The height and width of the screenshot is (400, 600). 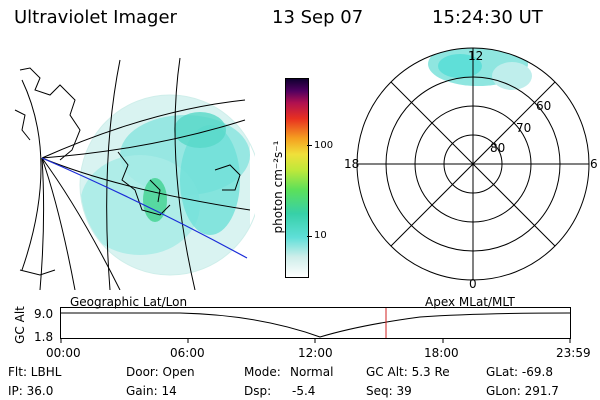 What do you see at coordinates (258, 391) in the screenshot?
I see `dsp-label: Dsp:` at bounding box center [258, 391].